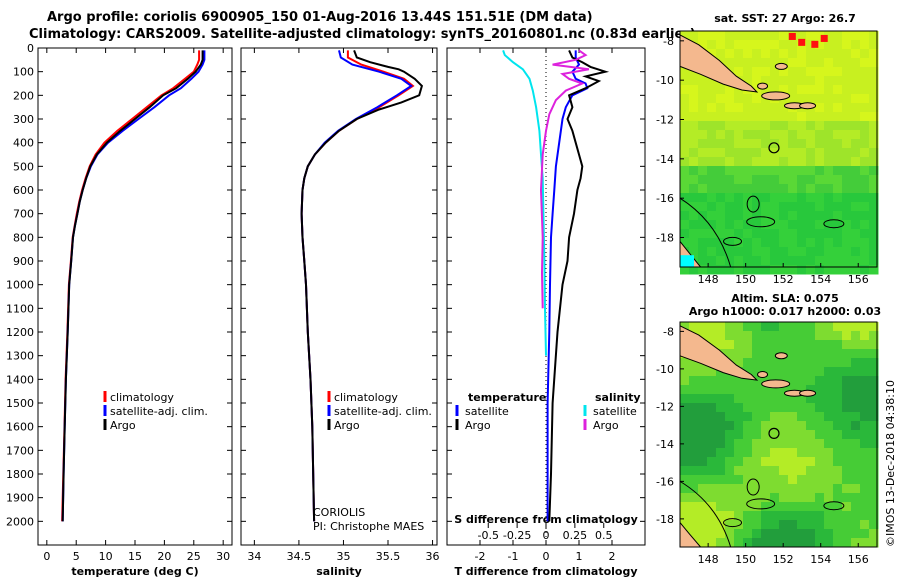 This screenshot has height=580, width=900. Describe the element at coordinates (546, 556) in the screenshot. I see `x-tick-label: 0` at that location.